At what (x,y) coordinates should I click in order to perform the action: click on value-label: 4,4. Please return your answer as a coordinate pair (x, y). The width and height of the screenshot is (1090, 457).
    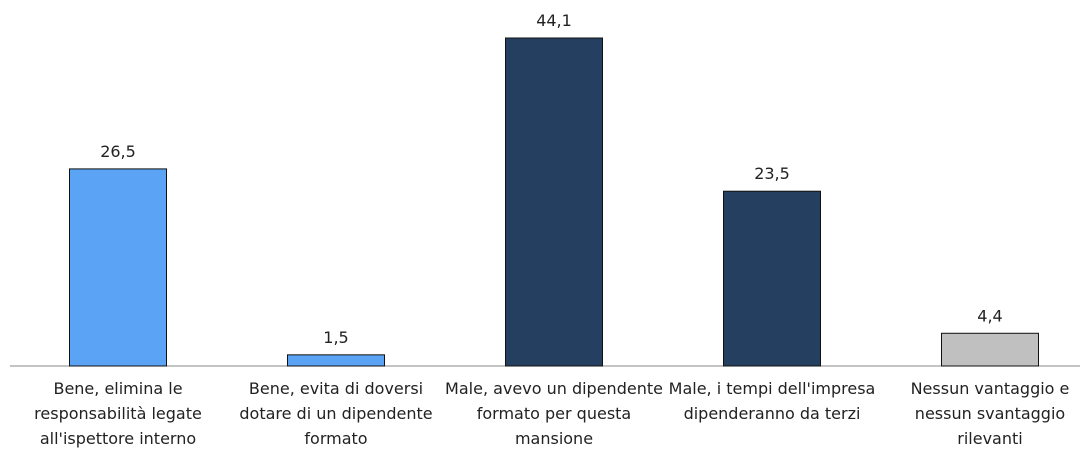
    Looking at the image, I should click on (989, 315).